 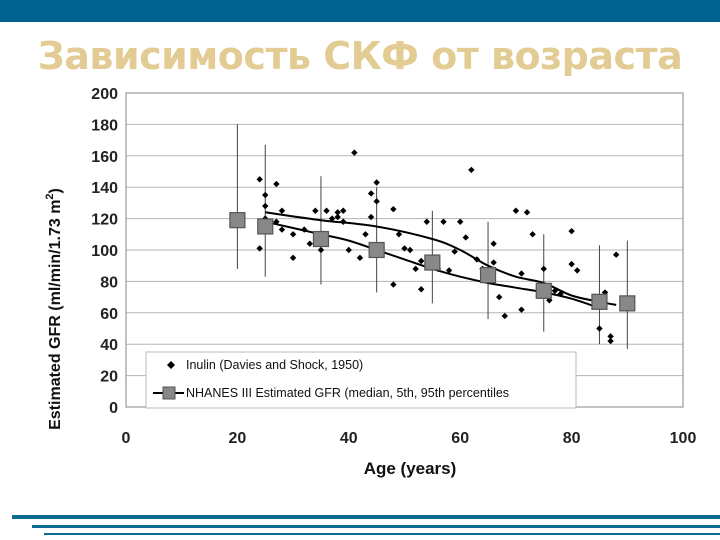 What do you see at coordinates (349, 438) in the screenshot?
I see `x-tick-label-40: 40` at bounding box center [349, 438].